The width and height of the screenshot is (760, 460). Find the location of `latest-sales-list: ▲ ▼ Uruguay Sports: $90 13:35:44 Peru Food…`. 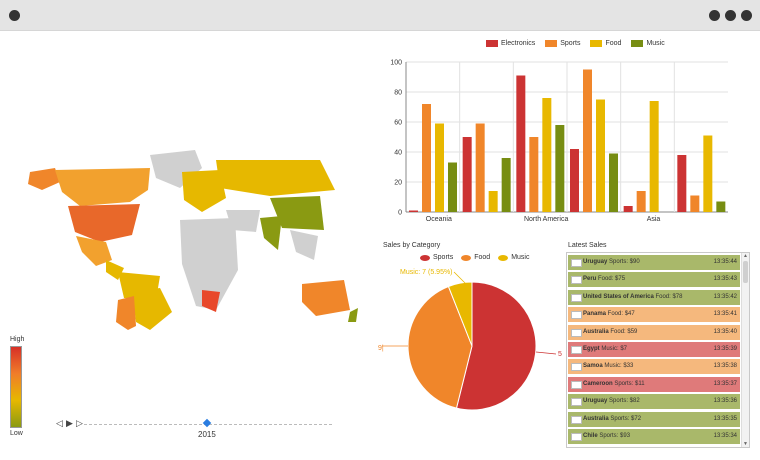

latest-sales-list: ▲ ▼ Uruguay Sports: $90 13:35:44 Peru Food… is located at coordinates (658, 350).